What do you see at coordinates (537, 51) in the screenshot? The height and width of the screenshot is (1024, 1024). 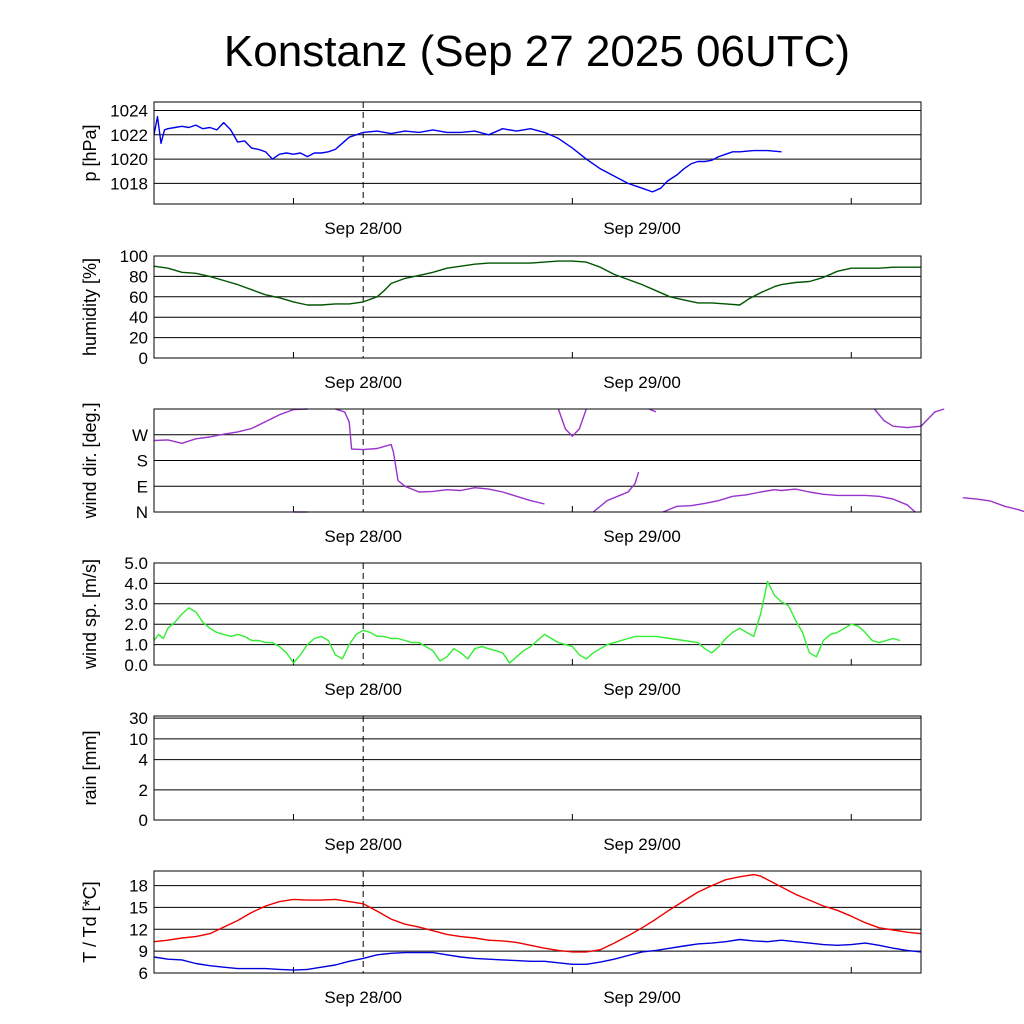 I see `chart-title: Konstanz (Sep 27 2025 06UTC)` at bounding box center [537, 51].